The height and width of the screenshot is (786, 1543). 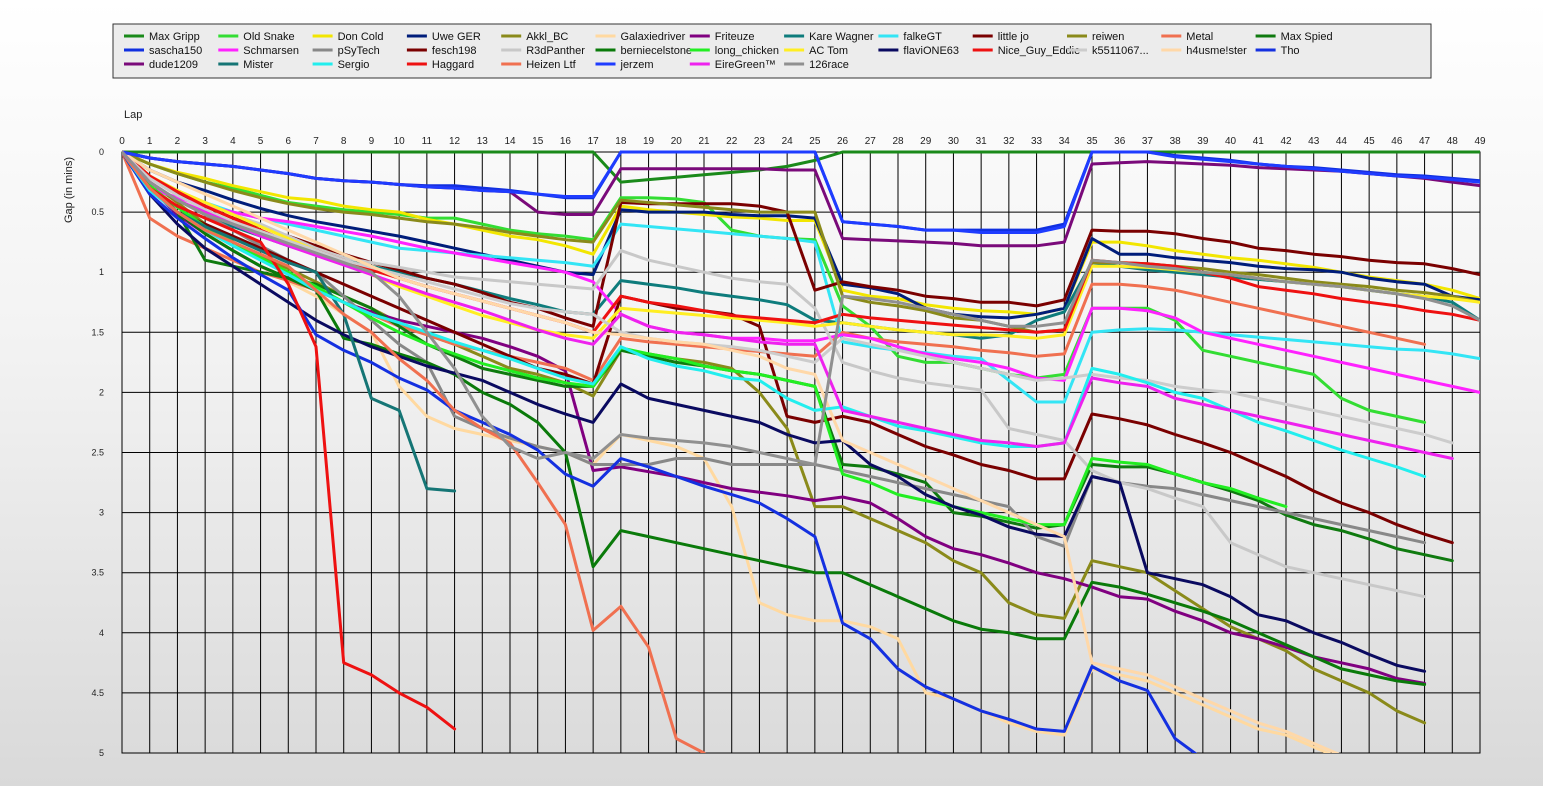 What do you see at coordinates (1231, 141) in the screenshot?
I see `x-tick-label: 40` at bounding box center [1231, 141].